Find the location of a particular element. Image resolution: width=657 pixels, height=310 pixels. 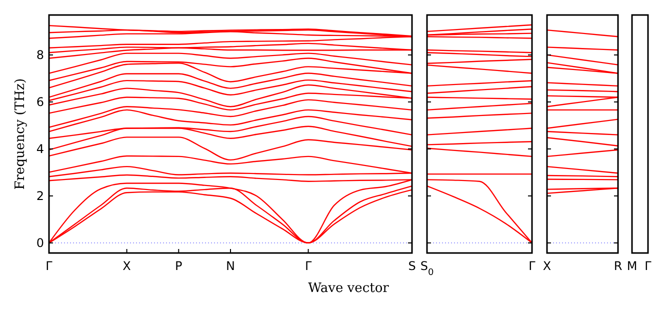

y-tick-label: 2 is located at coordinates (40, 196).